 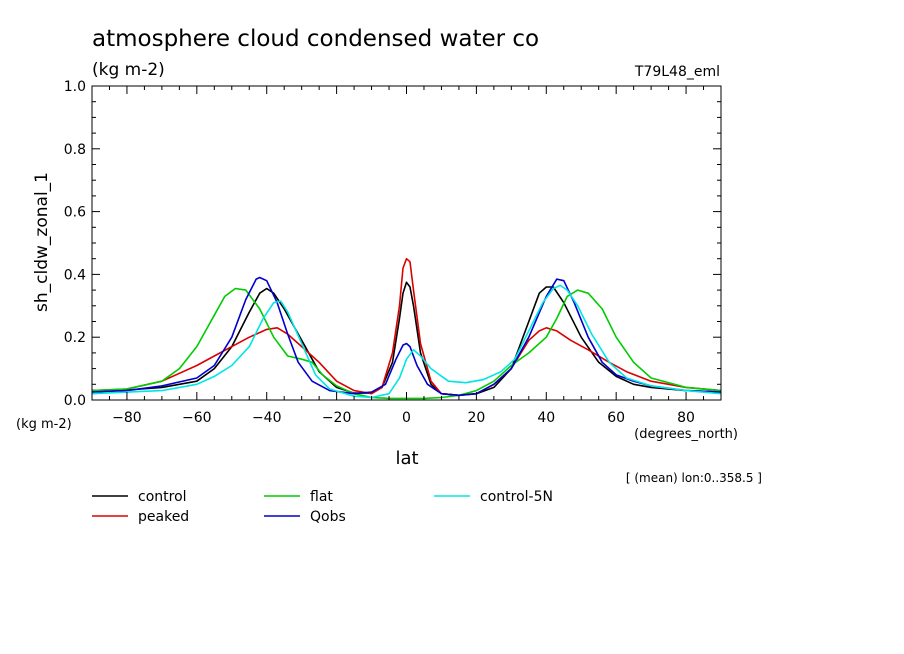 I want to click on y-tick-label: 0.2, so click(x=75, y=338).